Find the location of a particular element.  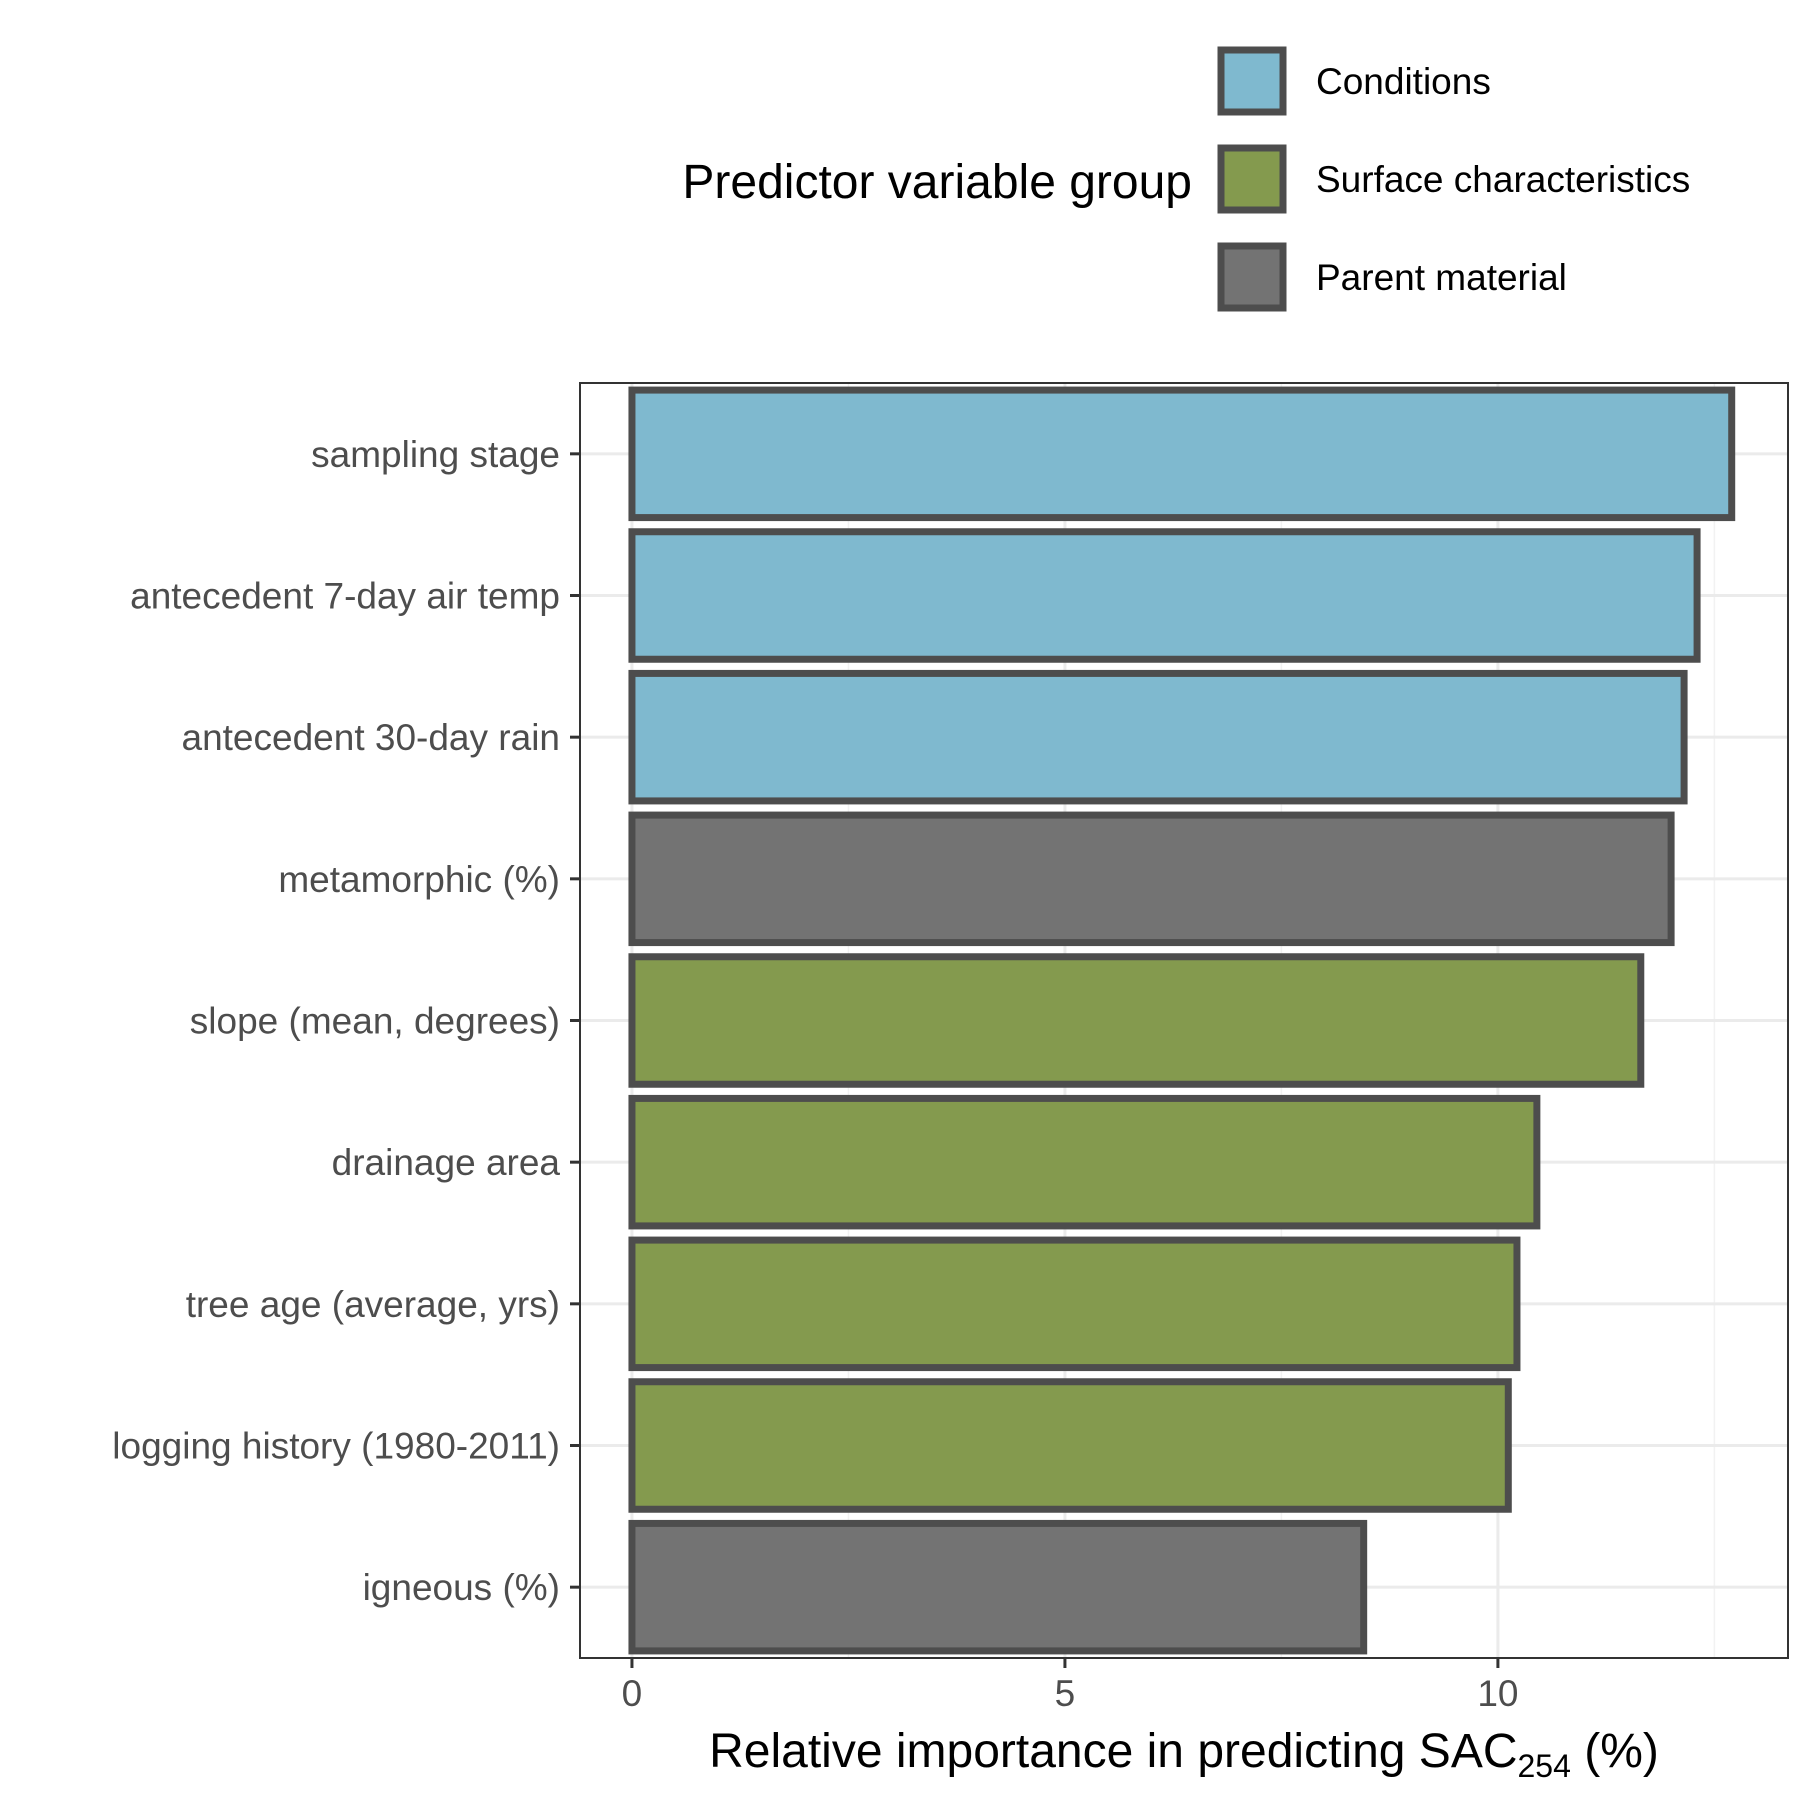

x-tick-label: 5 is located at coordinates (1065, 1693).